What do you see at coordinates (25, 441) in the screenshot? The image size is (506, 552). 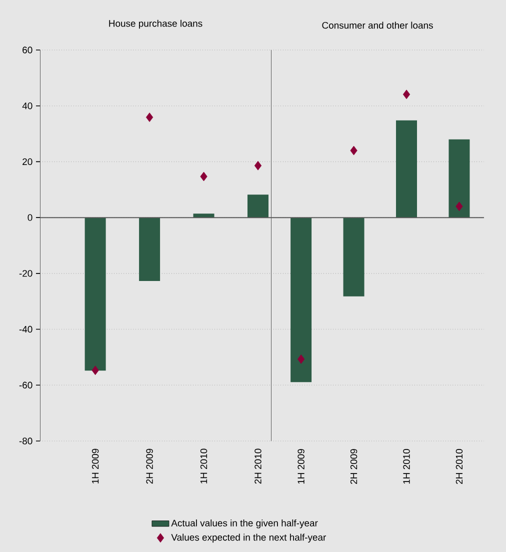 I see `y-tick-label: -80` at bounding box center [25, 441].